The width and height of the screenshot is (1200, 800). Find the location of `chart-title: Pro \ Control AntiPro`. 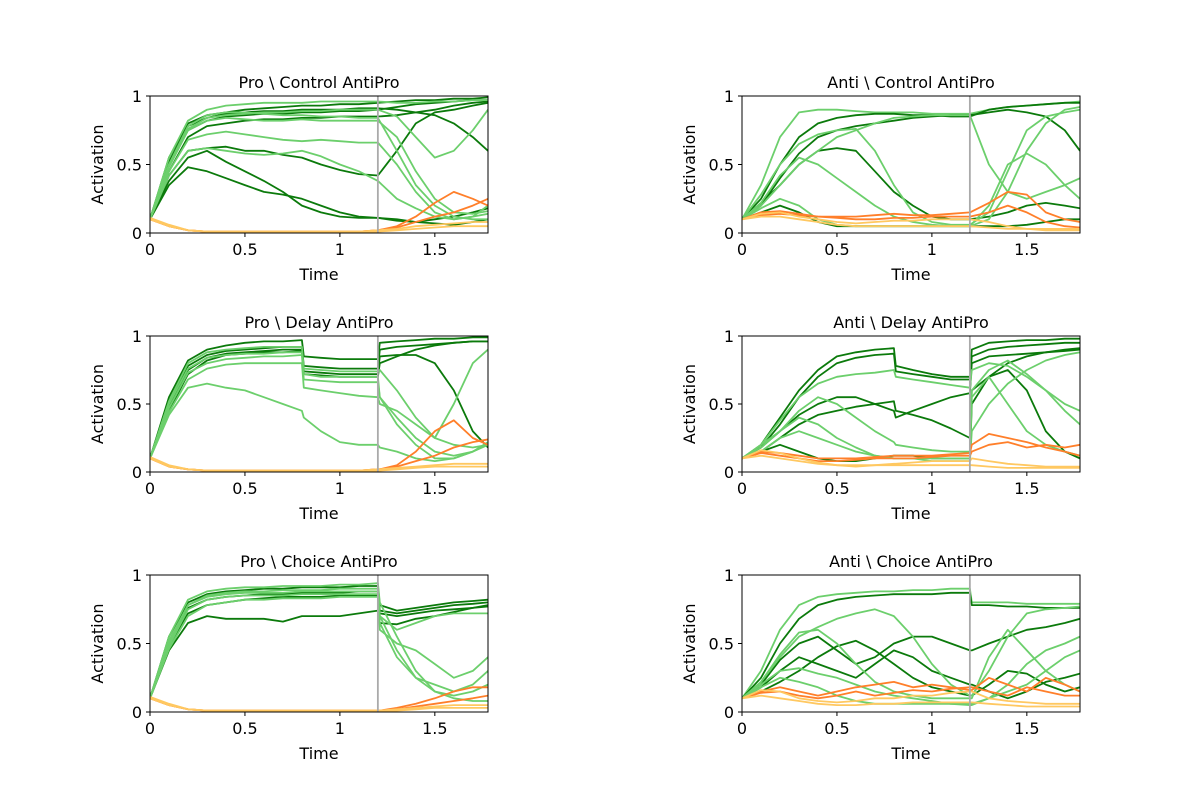

chart-title: Pro \ Control AntiPro is located at coordinates (318, 82).